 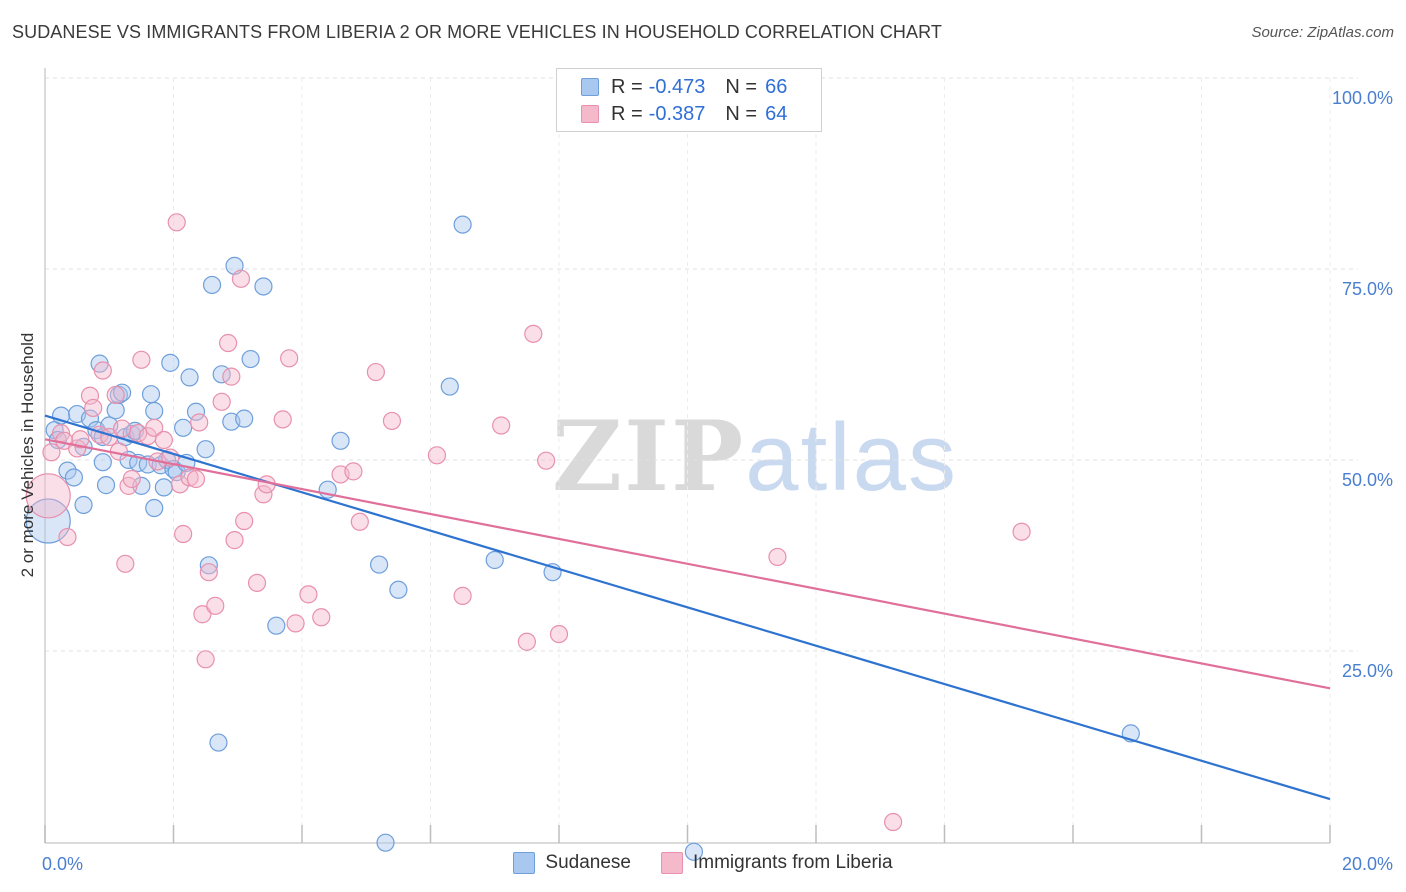 I want to click on legend-label-sudanese: Sudanese, so click(x=588, y=862).